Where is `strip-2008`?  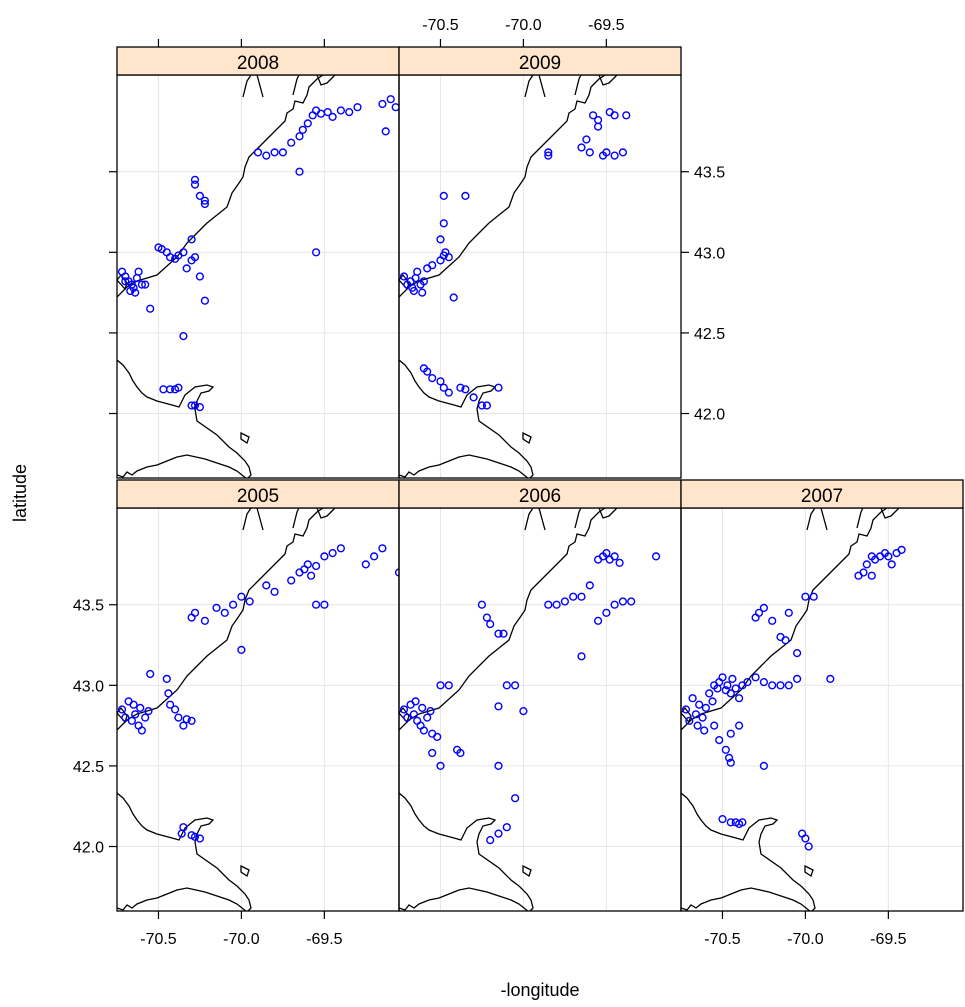 strip-2008 is located at coordinates (258, 61).